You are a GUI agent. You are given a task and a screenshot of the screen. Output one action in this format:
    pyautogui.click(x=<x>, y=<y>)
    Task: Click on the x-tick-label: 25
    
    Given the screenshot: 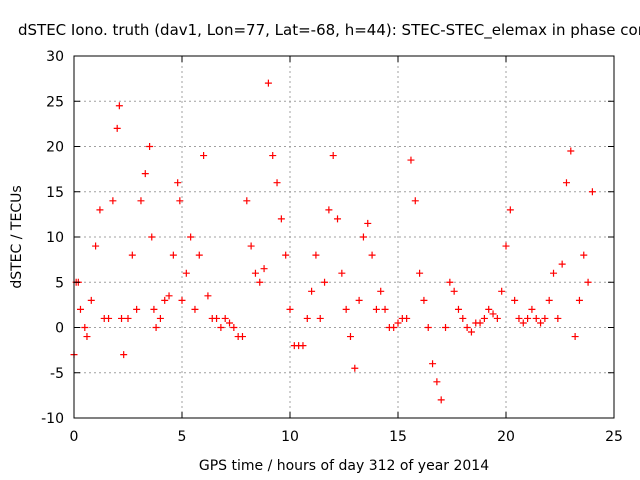 What is the action you would take?
    pyautogui.click(x=614, y=437)
    